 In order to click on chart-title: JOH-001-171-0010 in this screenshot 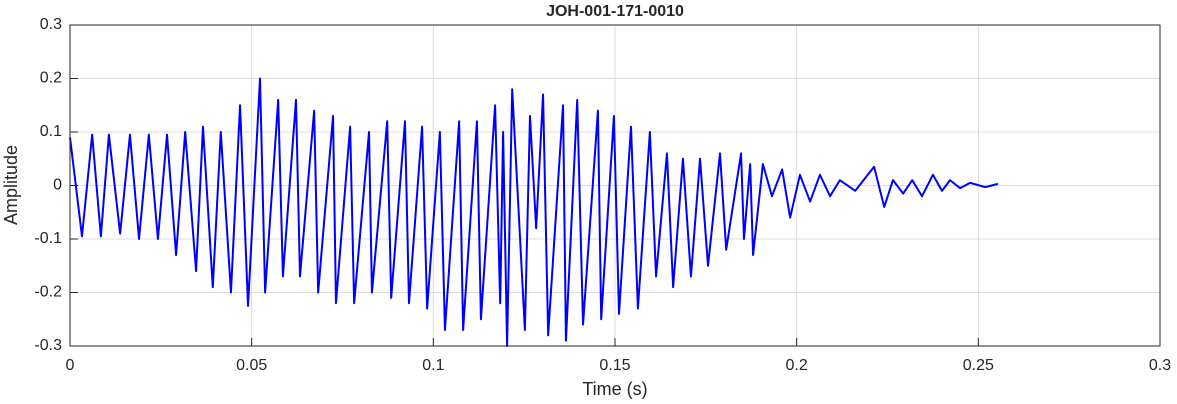, I will do `click(615, 11)`.